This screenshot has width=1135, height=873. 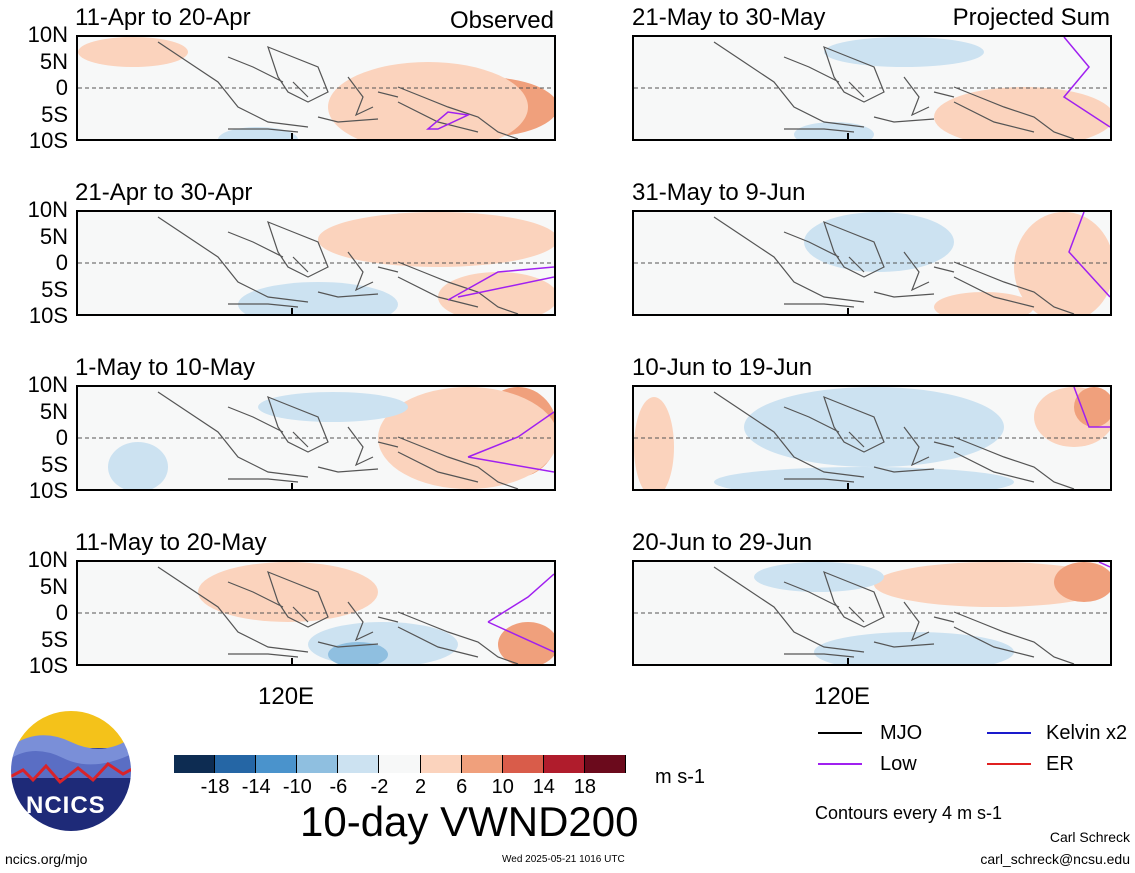 What do you see at coordinates (379, 787) in the screenshot?
I see `colorbar-tick-label: -2` at bounding box center [379, 787].